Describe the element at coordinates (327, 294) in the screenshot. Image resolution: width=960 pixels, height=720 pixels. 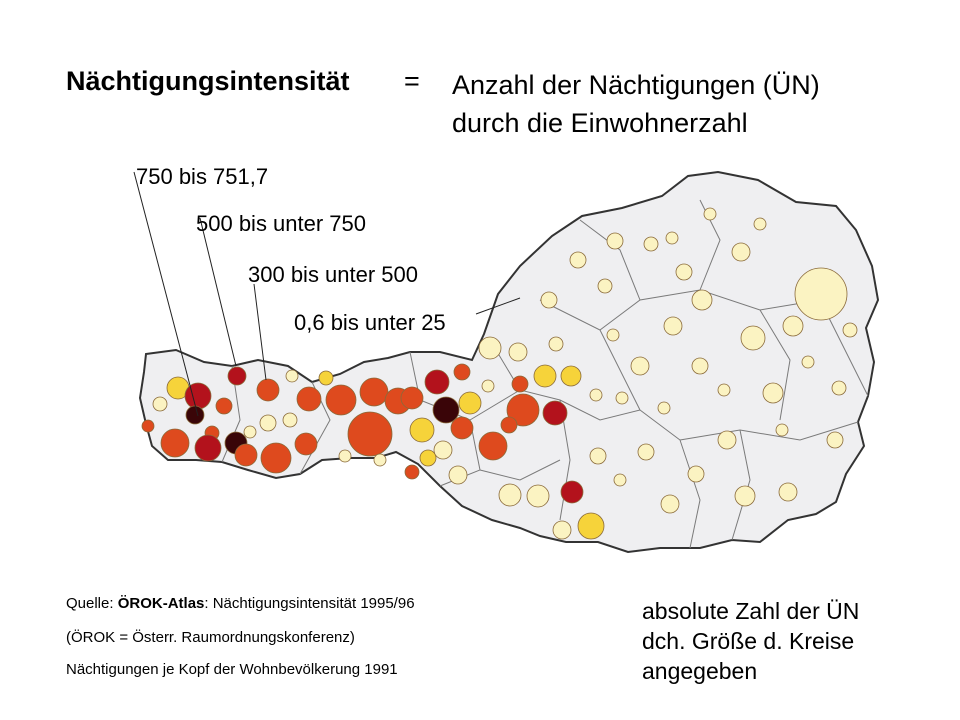
I see `legend-leader-lines` at that location.